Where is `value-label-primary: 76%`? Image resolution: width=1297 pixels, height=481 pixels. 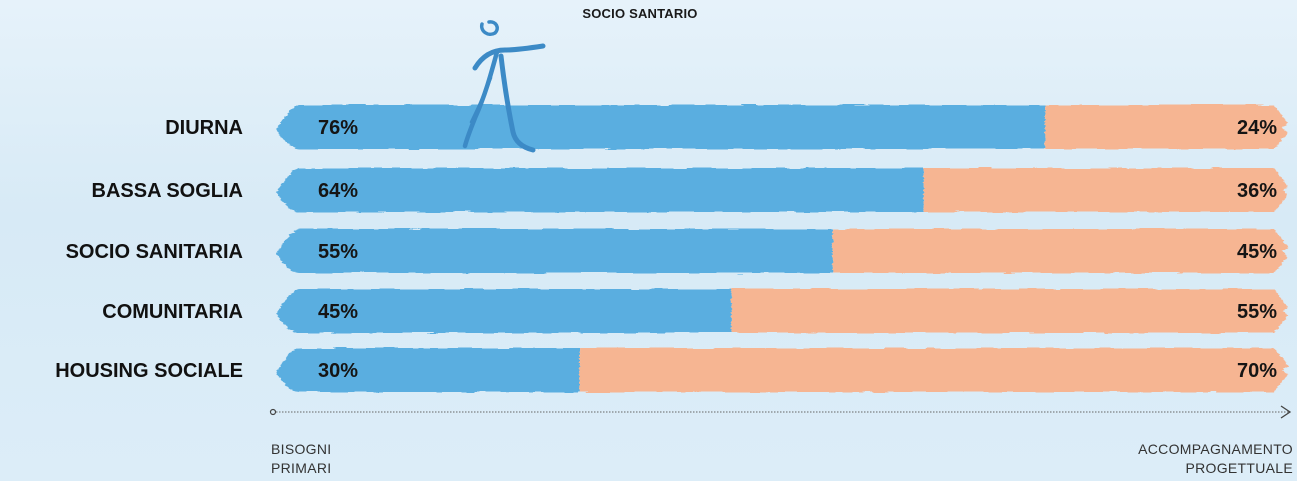 value-label-primary: 76% is located at coordinates (338, 128).